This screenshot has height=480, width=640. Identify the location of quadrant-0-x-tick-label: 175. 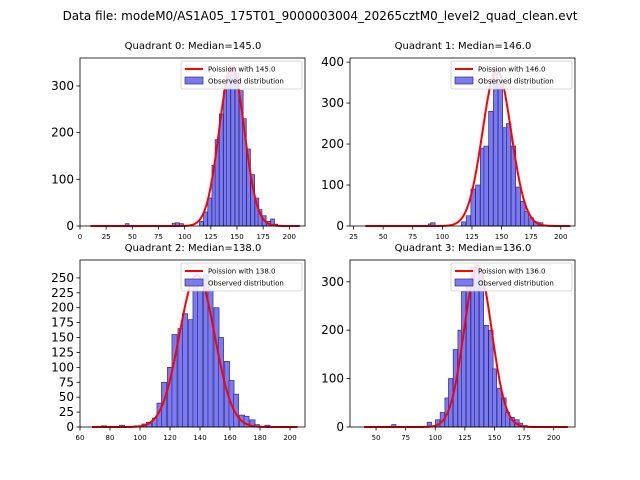
(262, 237).